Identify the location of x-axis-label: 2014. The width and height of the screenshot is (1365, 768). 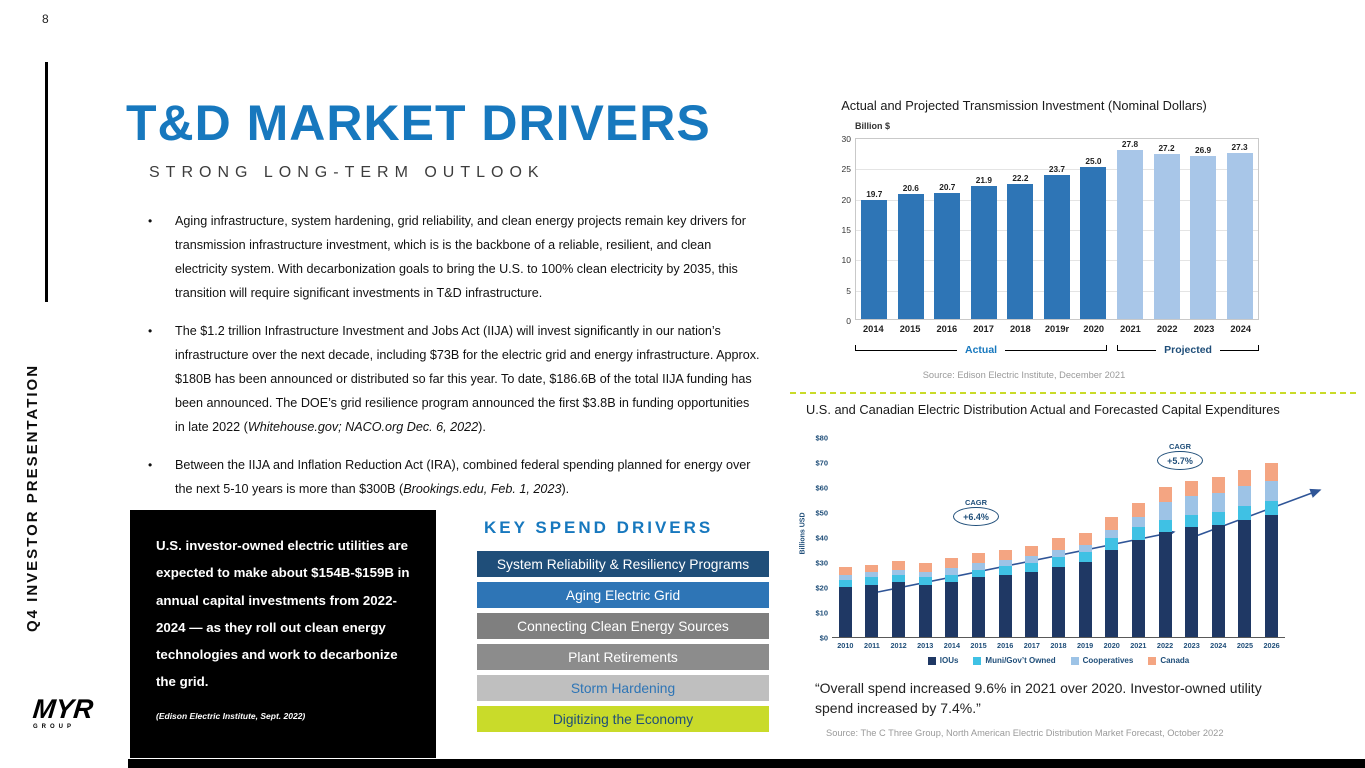
(951, 645).